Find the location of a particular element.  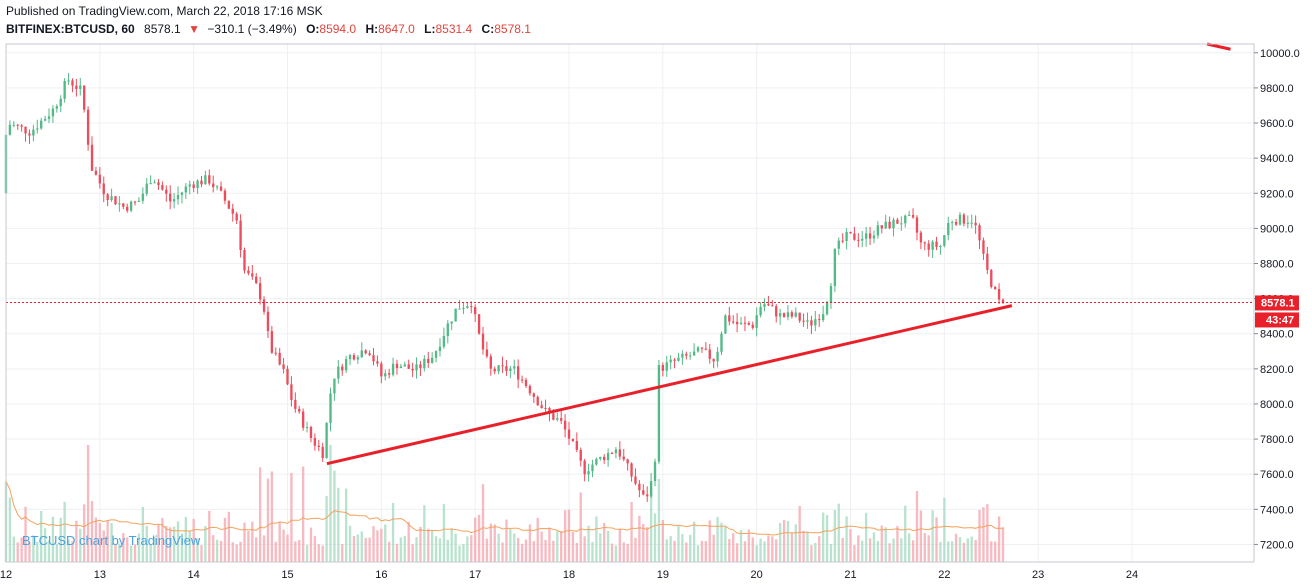

time-axis: 12 13 14 15 16 17 18 19 20 21 22 23 24 is located at coordinates (569, 575).